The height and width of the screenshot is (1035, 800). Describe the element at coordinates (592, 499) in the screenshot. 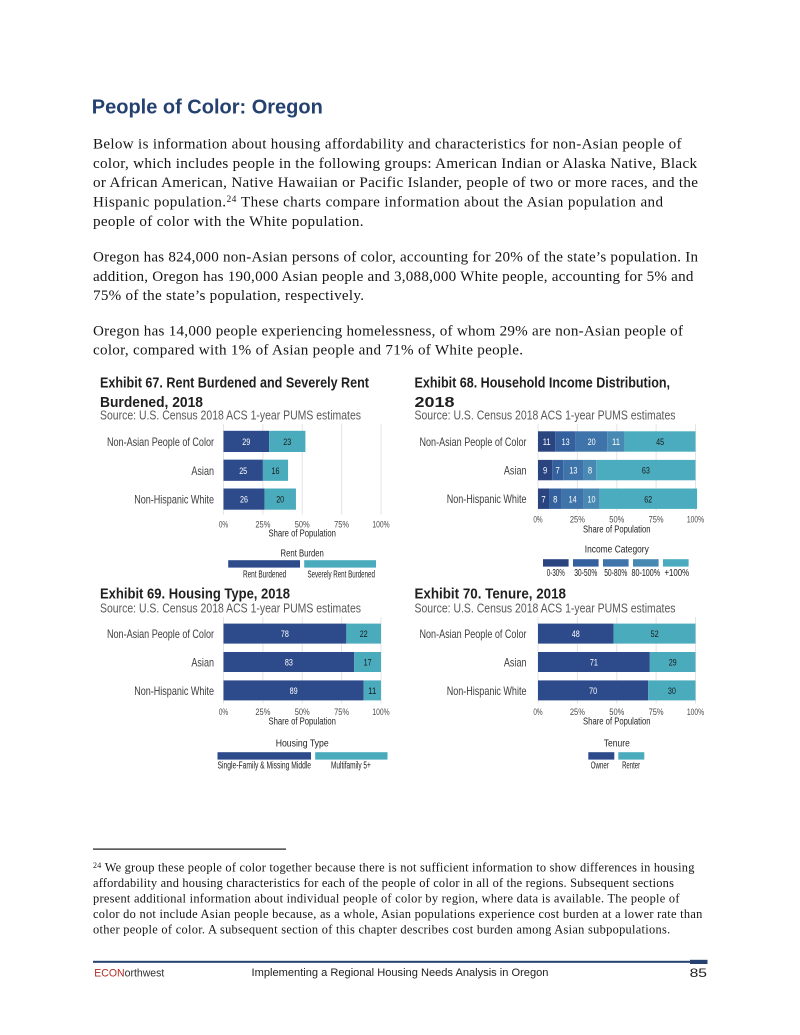

I see `svg-text: 10` at that location.